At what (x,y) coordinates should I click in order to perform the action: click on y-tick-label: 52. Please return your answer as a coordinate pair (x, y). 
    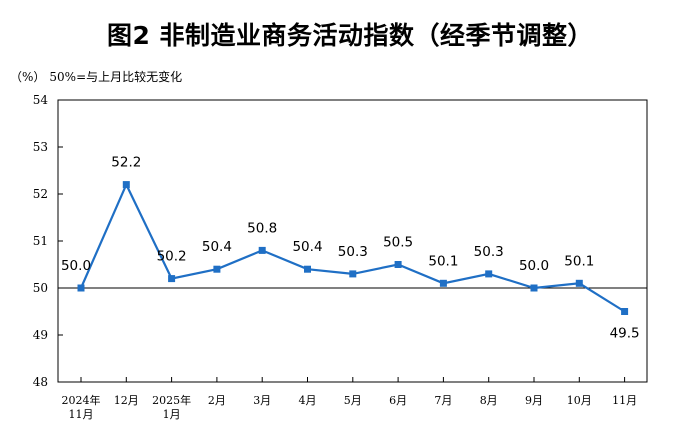
    Looking at the image, I should click on (40, 194).